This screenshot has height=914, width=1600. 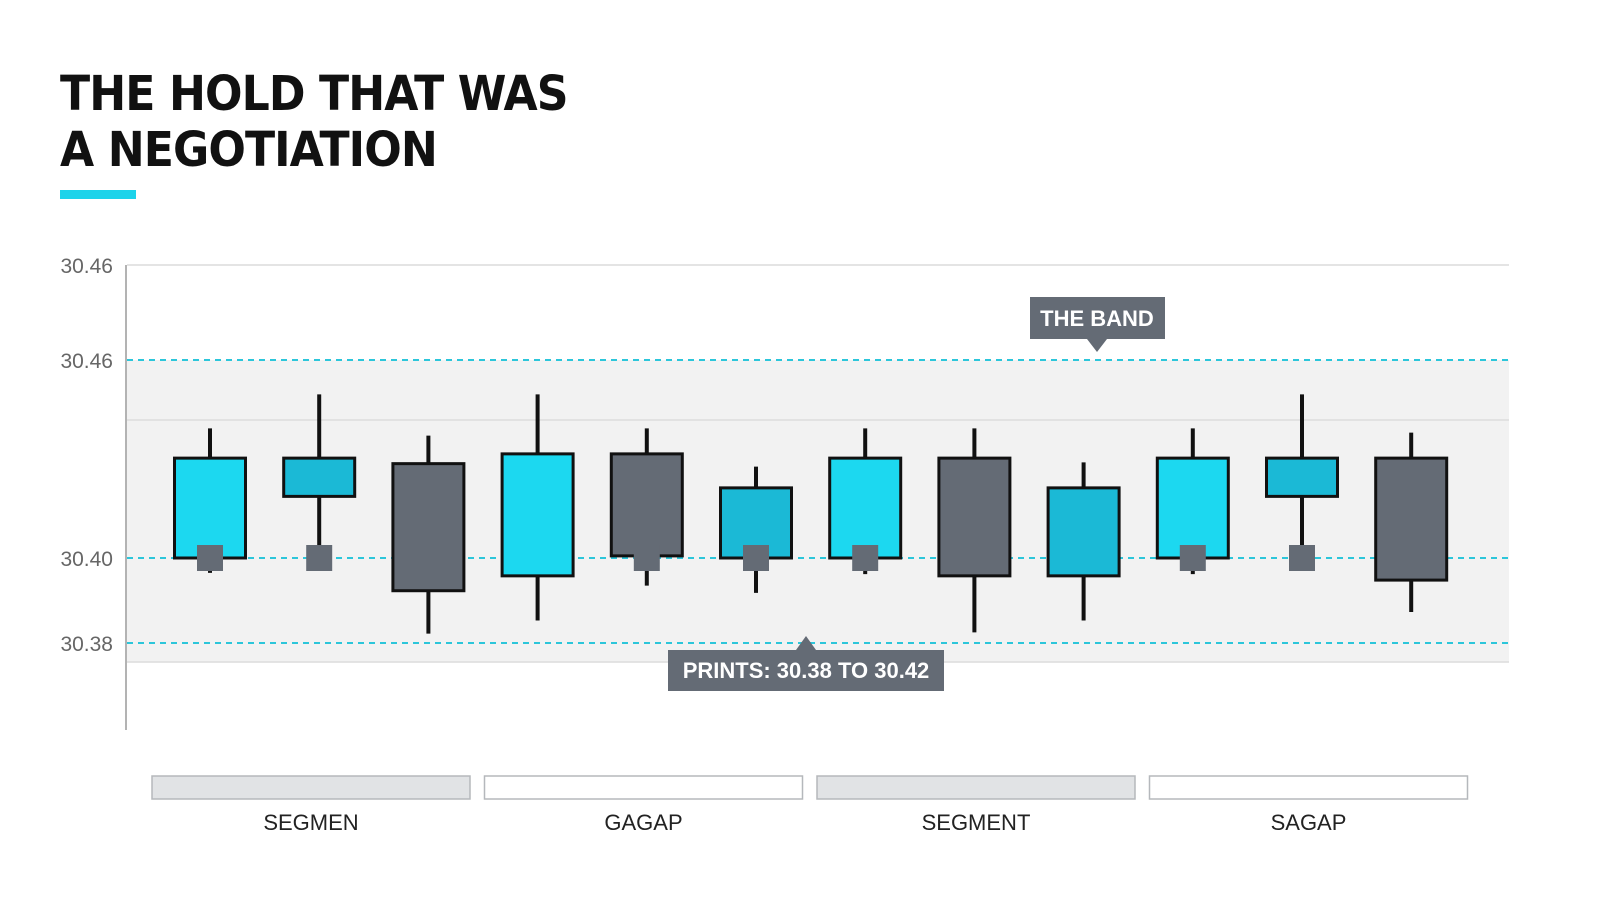 I want to click on band-callout-box, so click(x=1097, y=318).